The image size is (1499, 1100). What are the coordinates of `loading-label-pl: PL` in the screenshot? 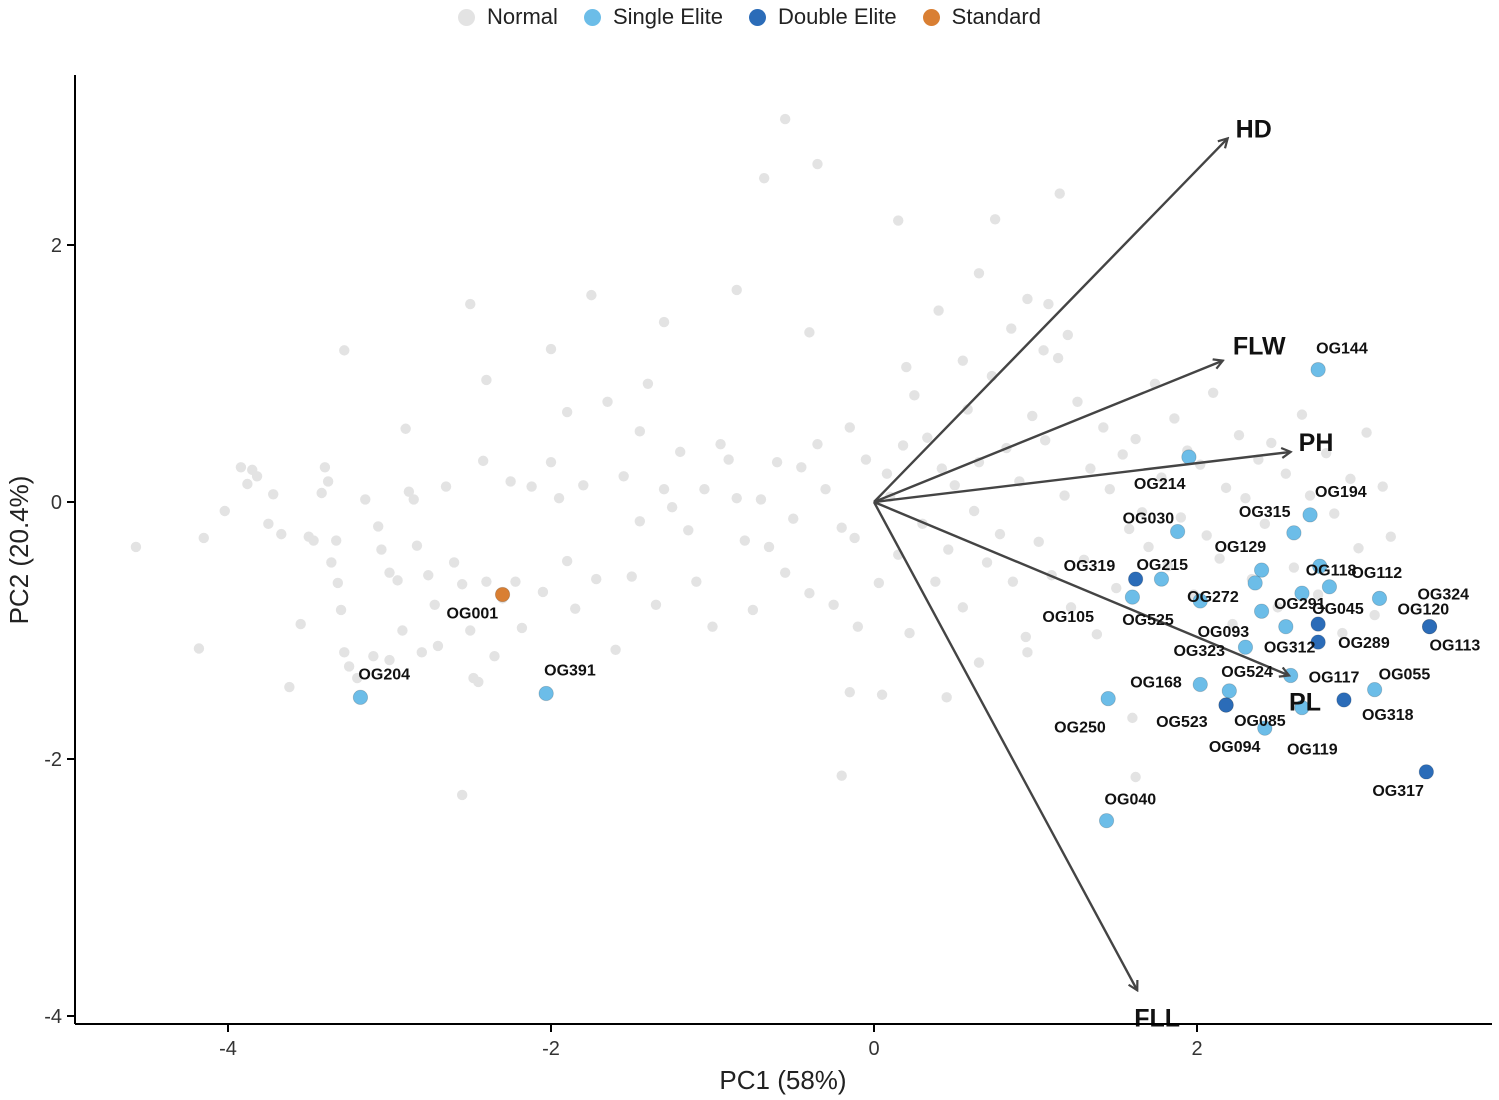 It's located at (1305, 702).